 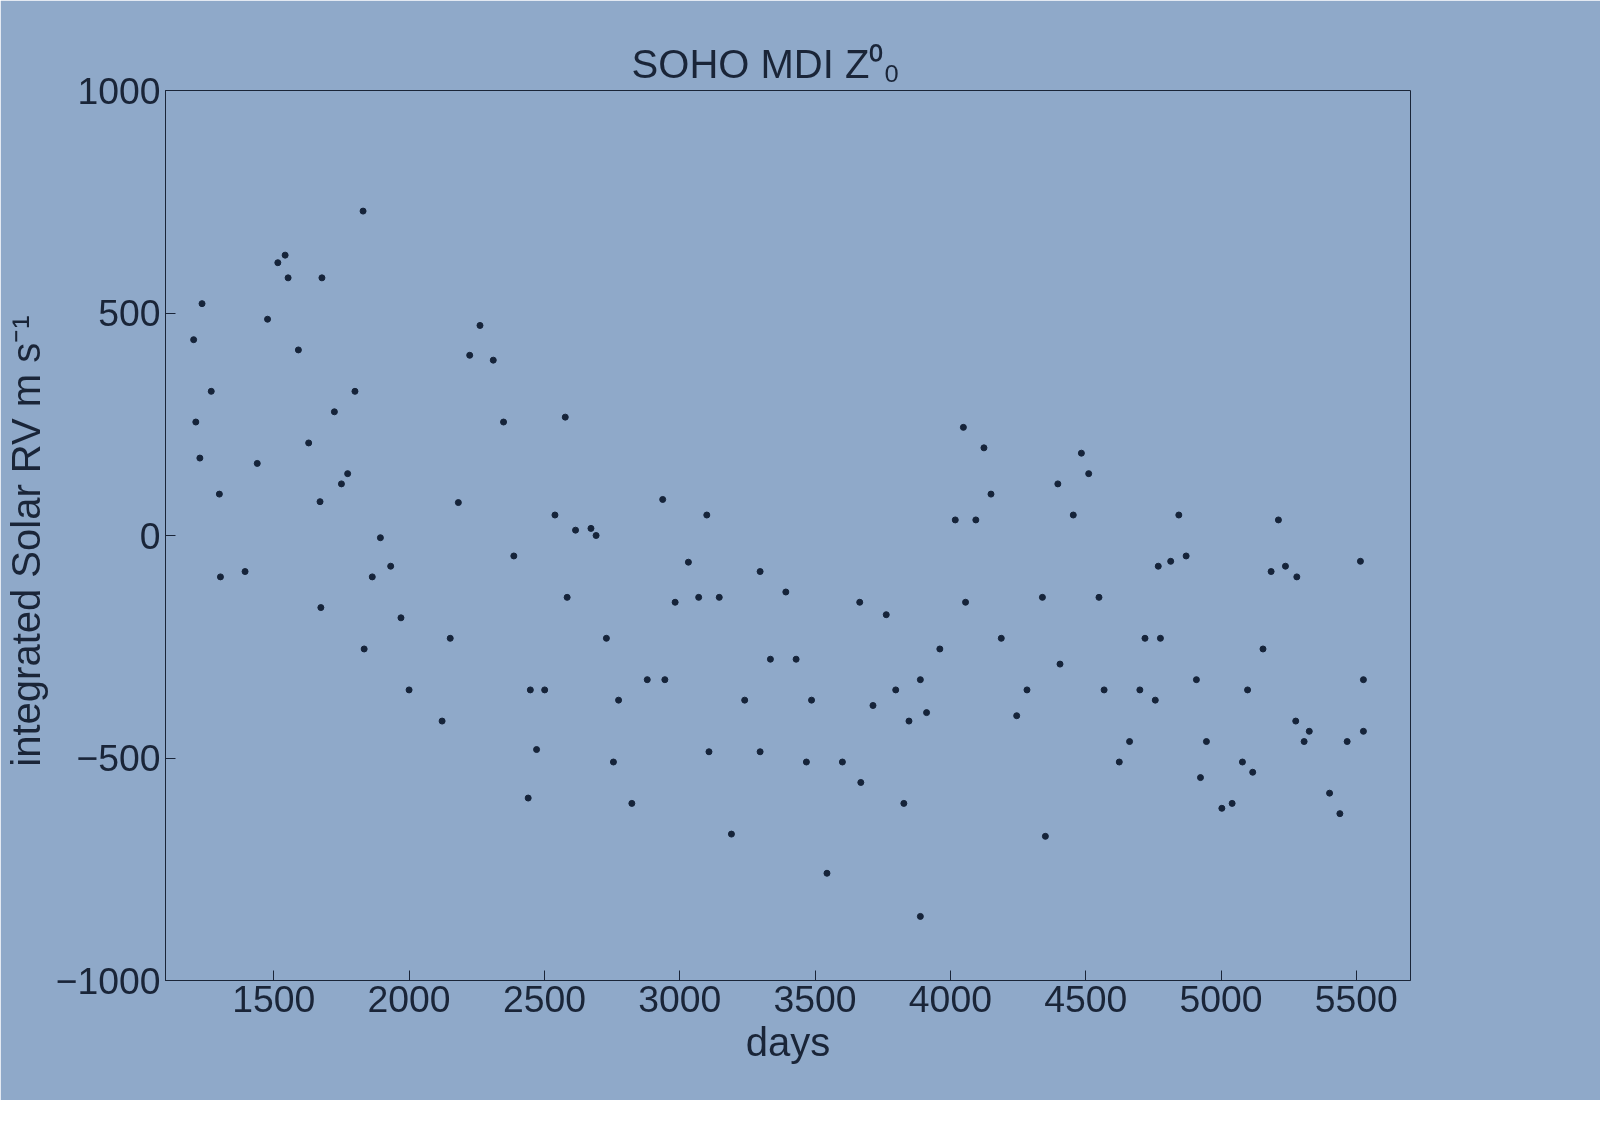 I want to click on x-tick-label: 4000, so click(x=950, y=998).